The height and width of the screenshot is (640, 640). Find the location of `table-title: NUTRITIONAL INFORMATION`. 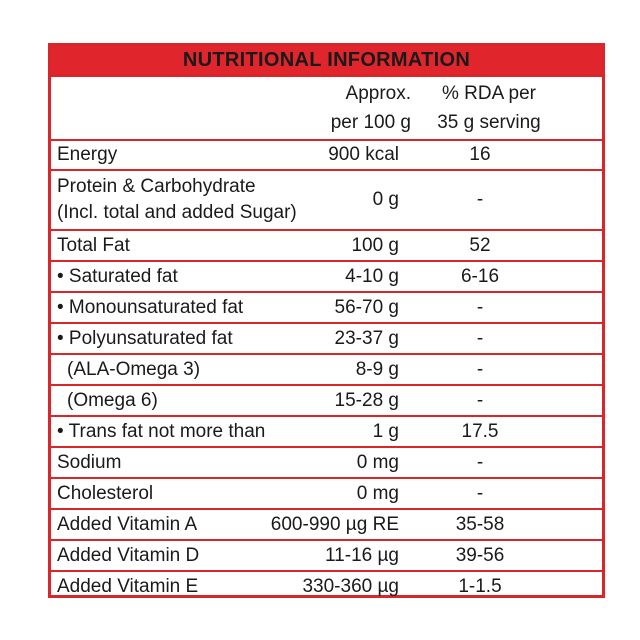

table-title: NUTRITIONAL INFORMATION is located at coordinates (326, 61).